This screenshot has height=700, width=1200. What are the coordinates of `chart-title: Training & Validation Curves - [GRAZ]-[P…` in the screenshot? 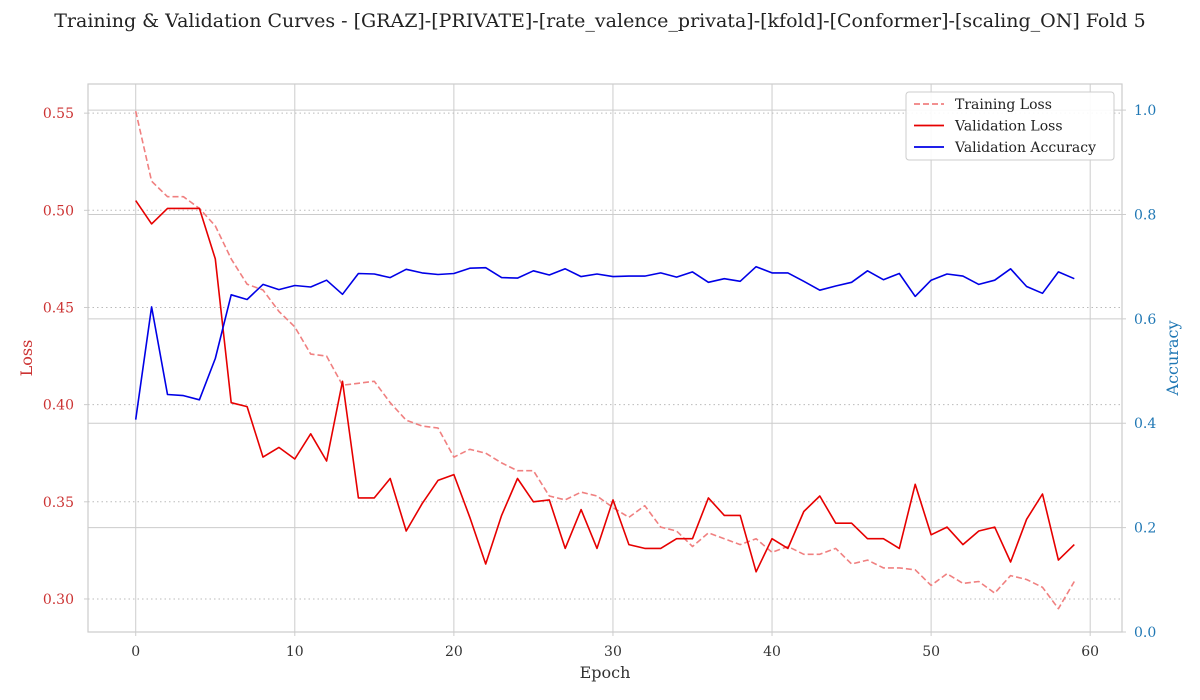 It's located at (600, 21).